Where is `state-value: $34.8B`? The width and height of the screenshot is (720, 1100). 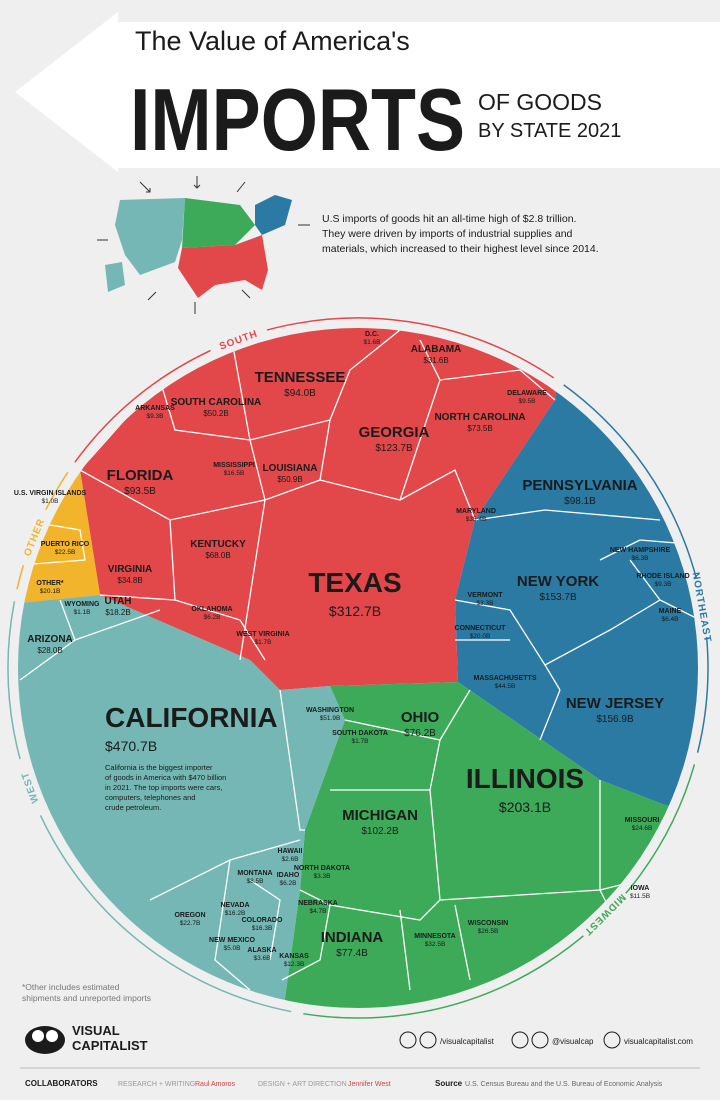 state-value: $34.8B is located at coordinates (129, 580).